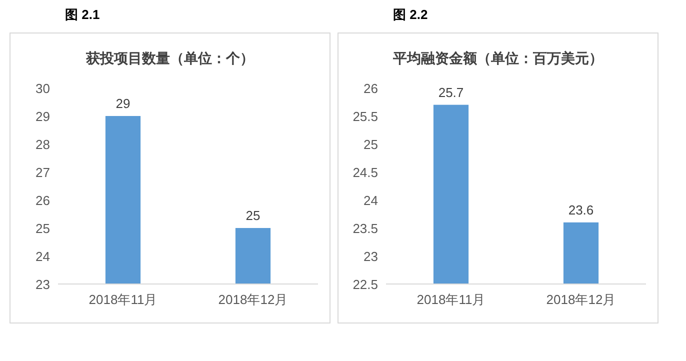 The image size is (686, 361). I want to click on y-tick-label: 24.5, so click(365, 172).